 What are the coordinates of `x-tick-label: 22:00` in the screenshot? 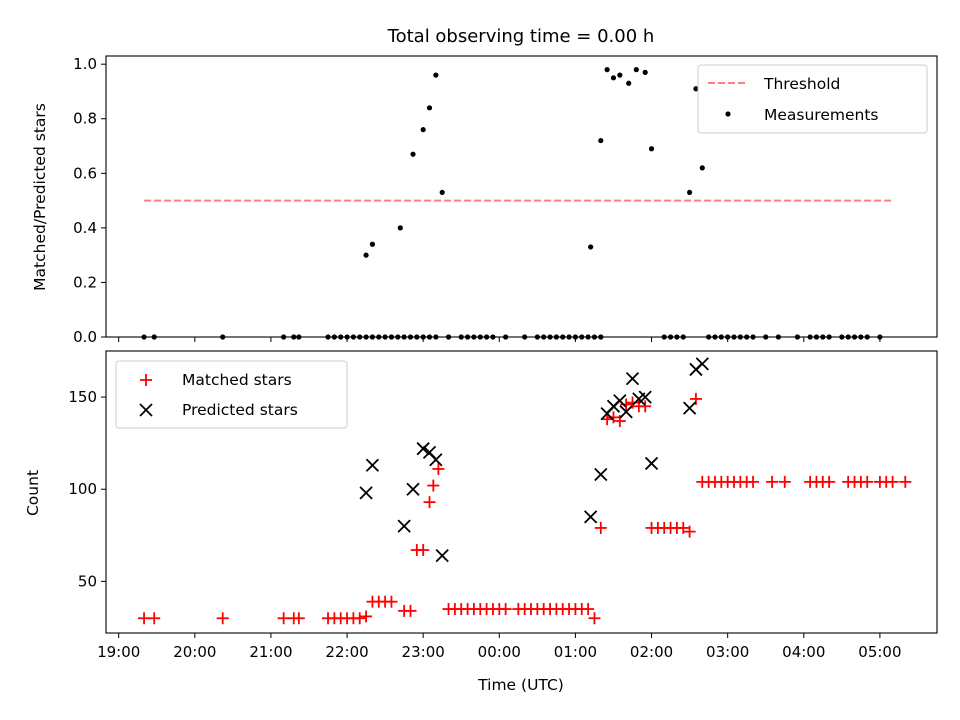 It's located at (346, 652).